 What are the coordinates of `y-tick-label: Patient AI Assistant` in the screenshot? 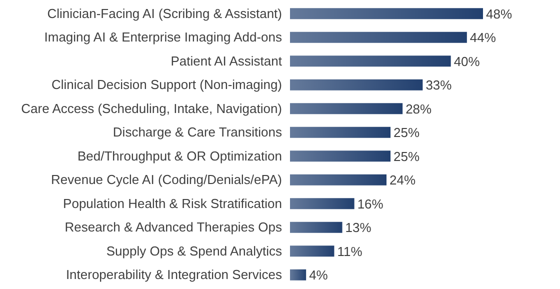 It's located at (226, 60).